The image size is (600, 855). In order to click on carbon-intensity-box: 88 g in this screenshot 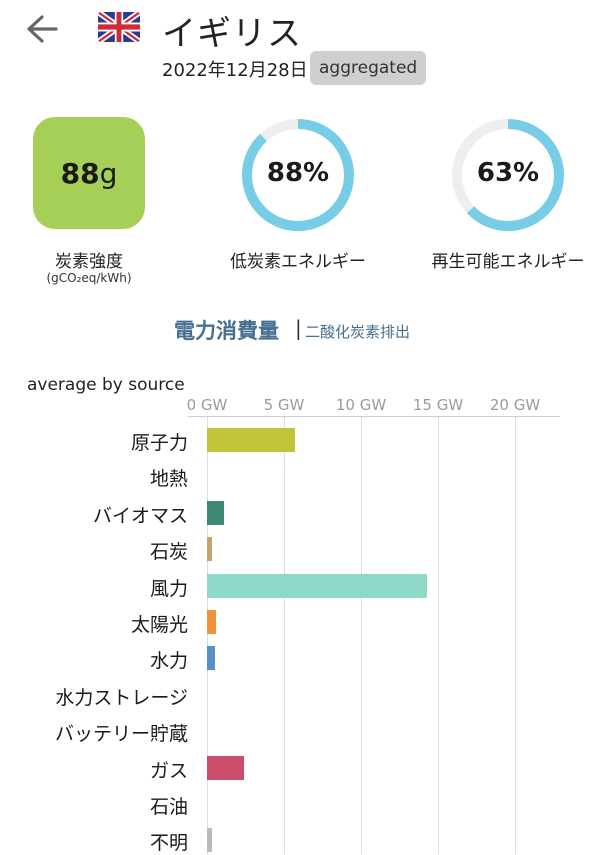, I will do `click(89, 173)`.